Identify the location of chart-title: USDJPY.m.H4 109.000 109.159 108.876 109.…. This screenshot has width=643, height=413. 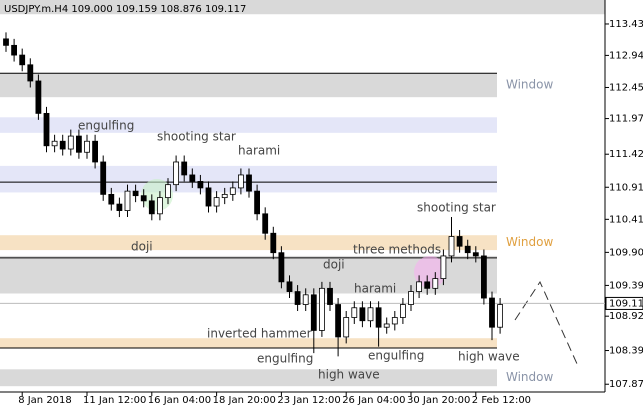
(125, 9).